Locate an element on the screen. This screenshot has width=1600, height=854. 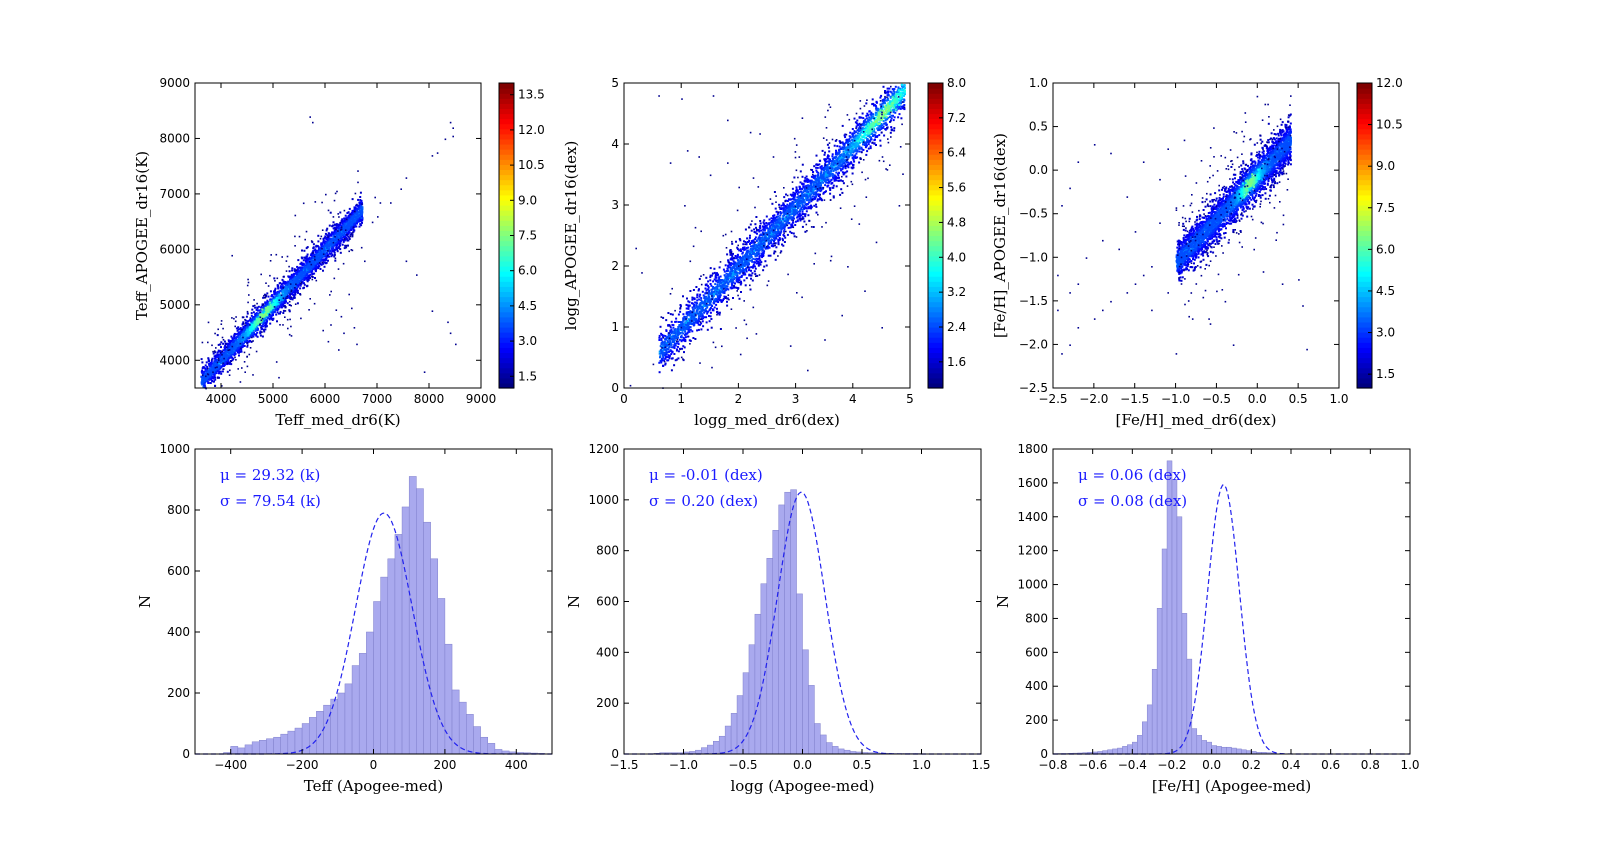
colorbar-tick-label: 7.5 is located at coordinates (527, 236).